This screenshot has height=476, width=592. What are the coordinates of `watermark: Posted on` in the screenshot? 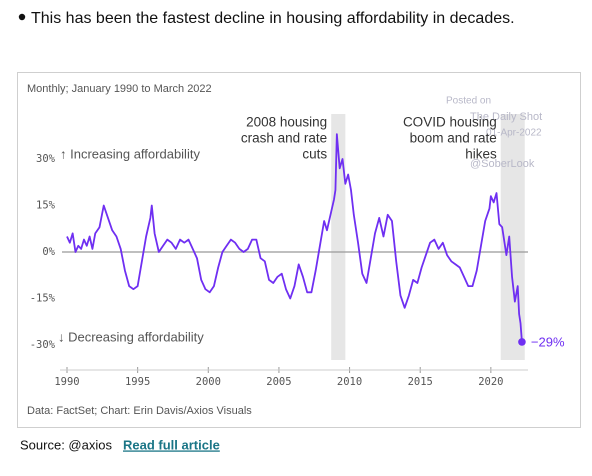 It's located at (468, 101).